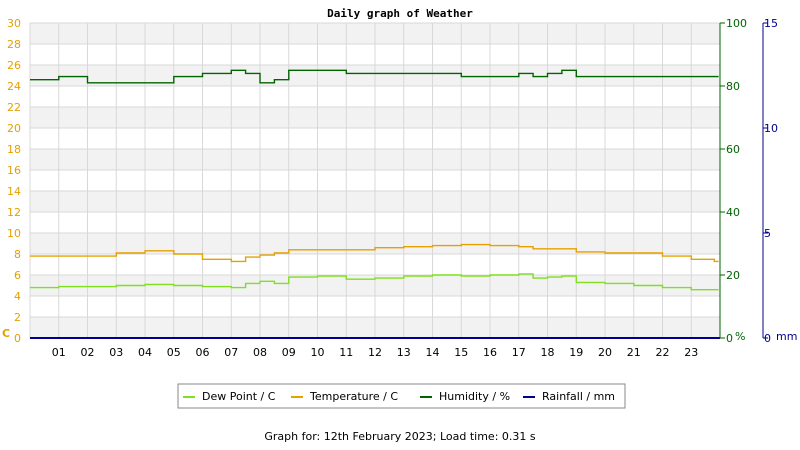 This screenshot has width=800, height=450. What do you see at coordinates (231, 352) in the screenshot?
I see `x-tick-label: 07` at bounding box center [231, 352].